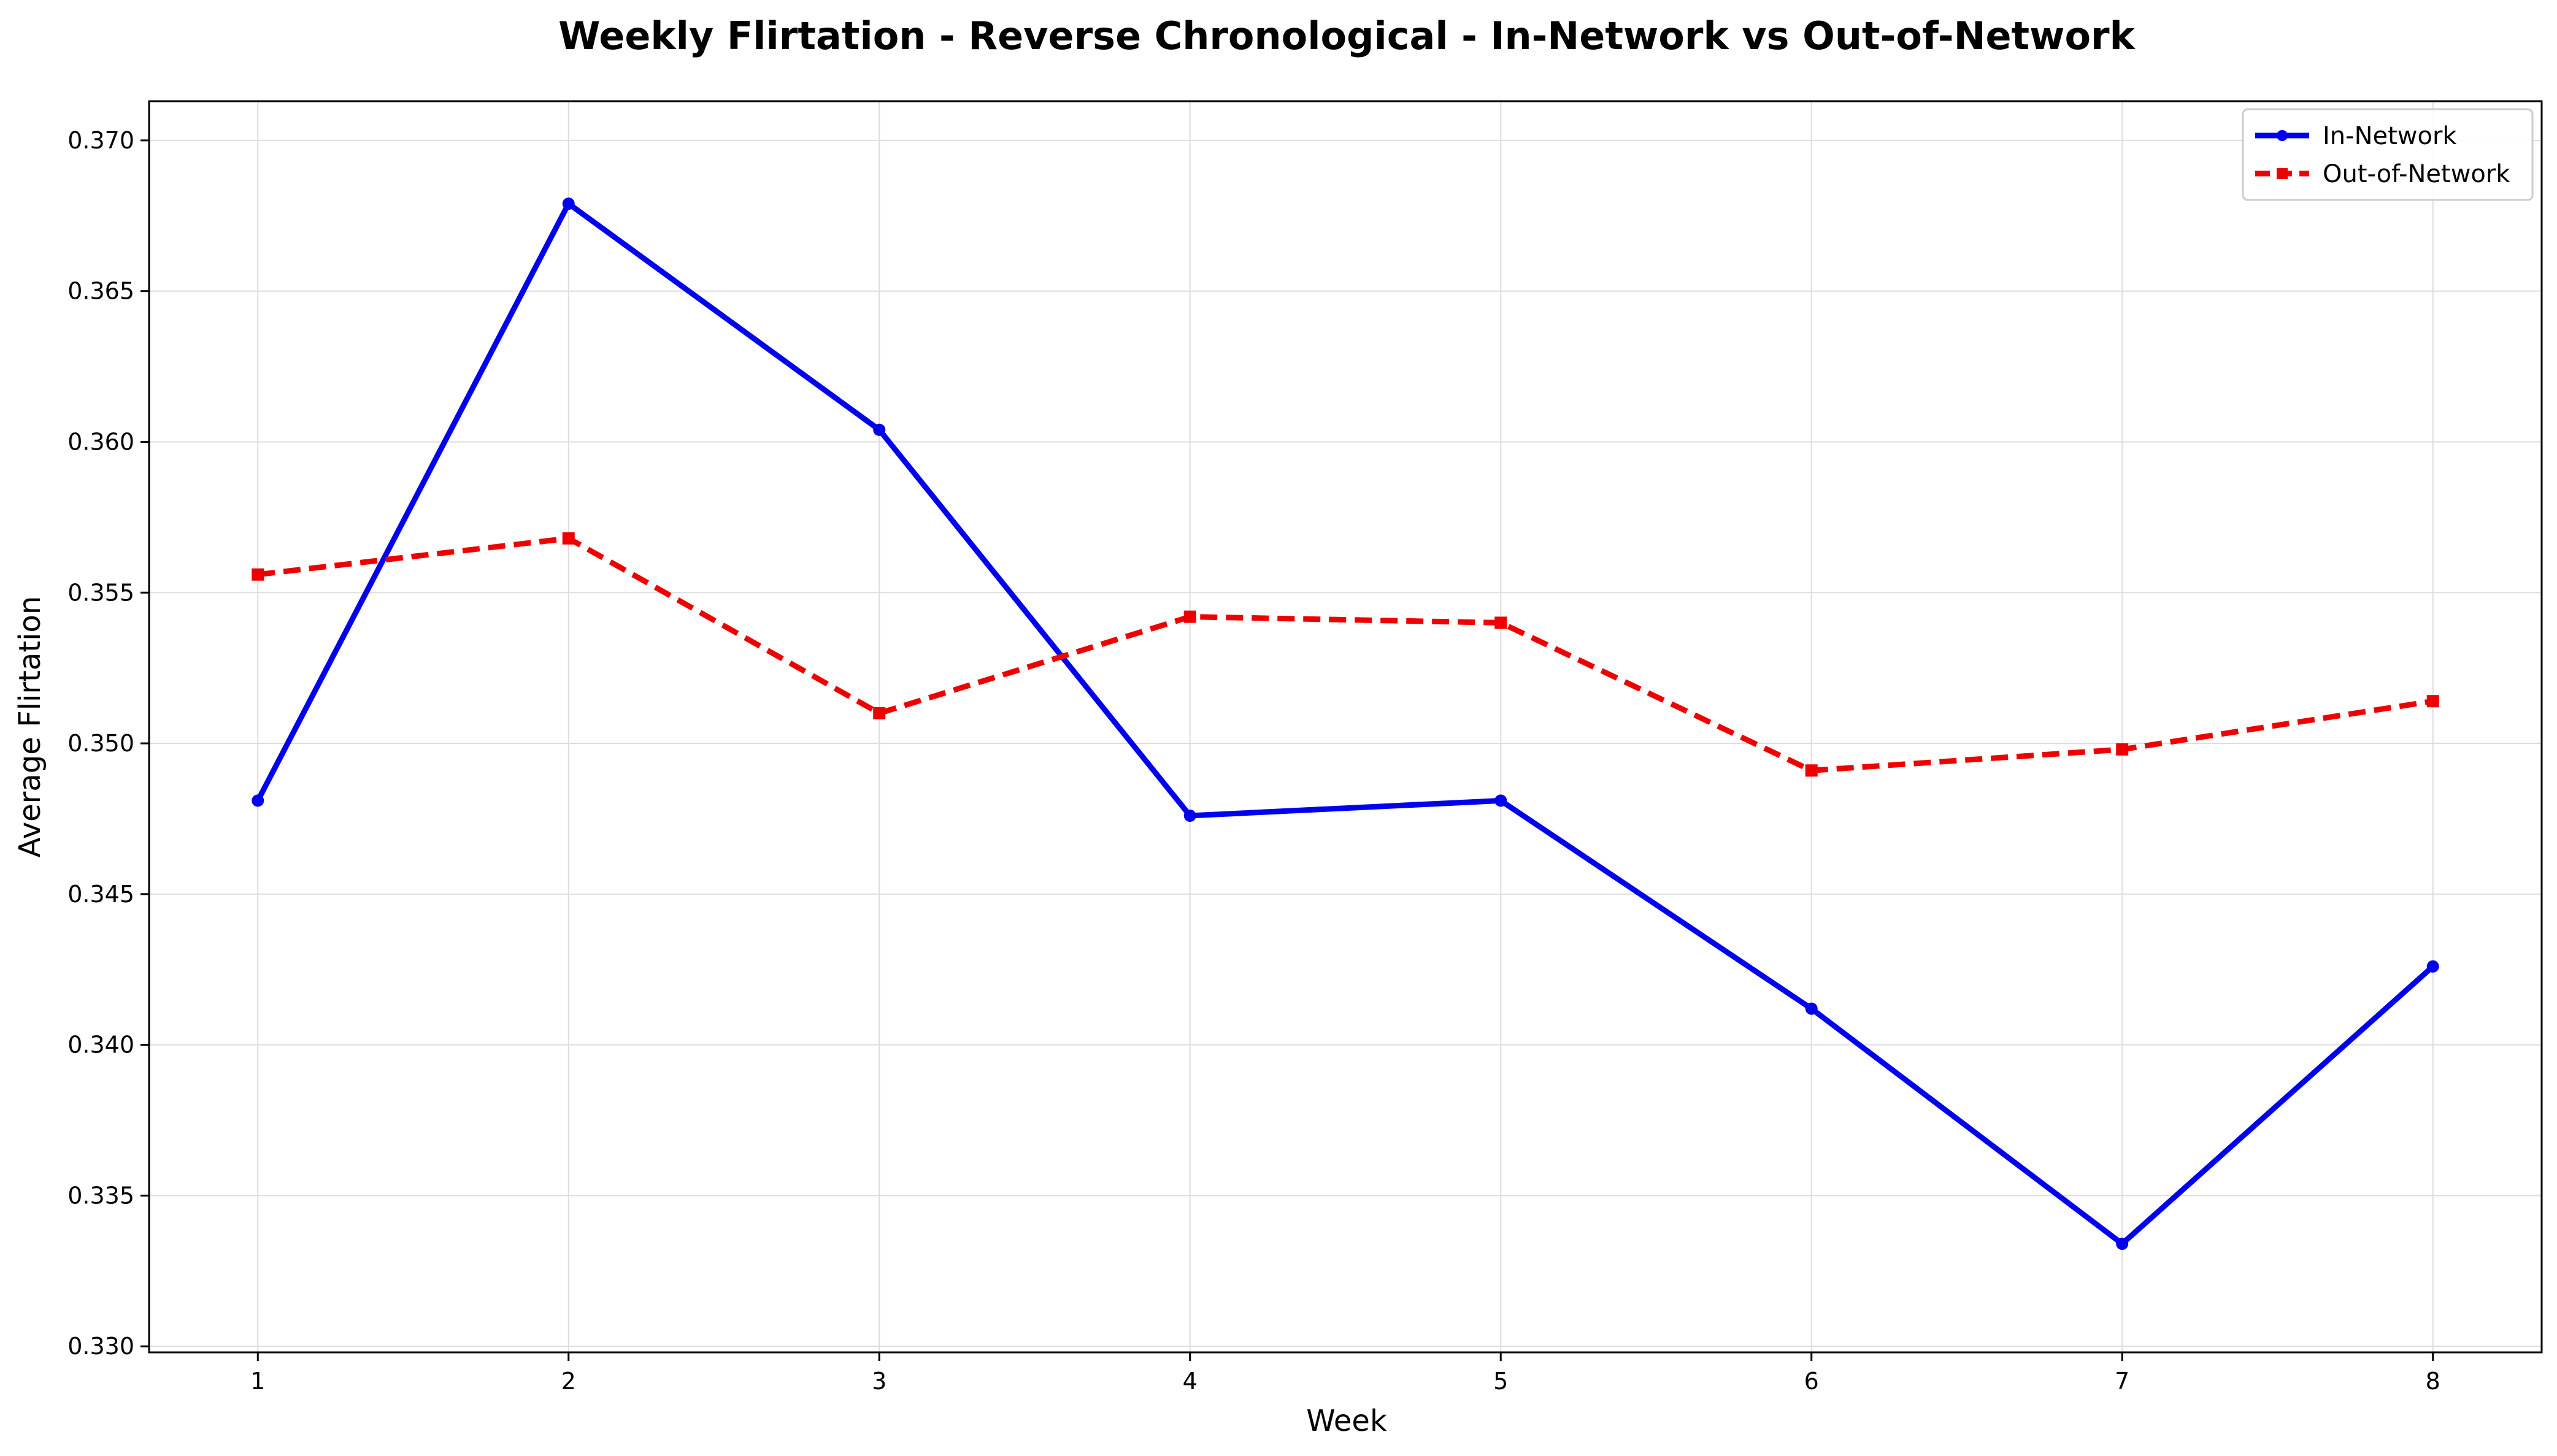 This screenshot has height=1456, width=2557. Describe the element at coordinates (100, 894) in the screenshot. I see `y-tick-label: 0.345` at that location.